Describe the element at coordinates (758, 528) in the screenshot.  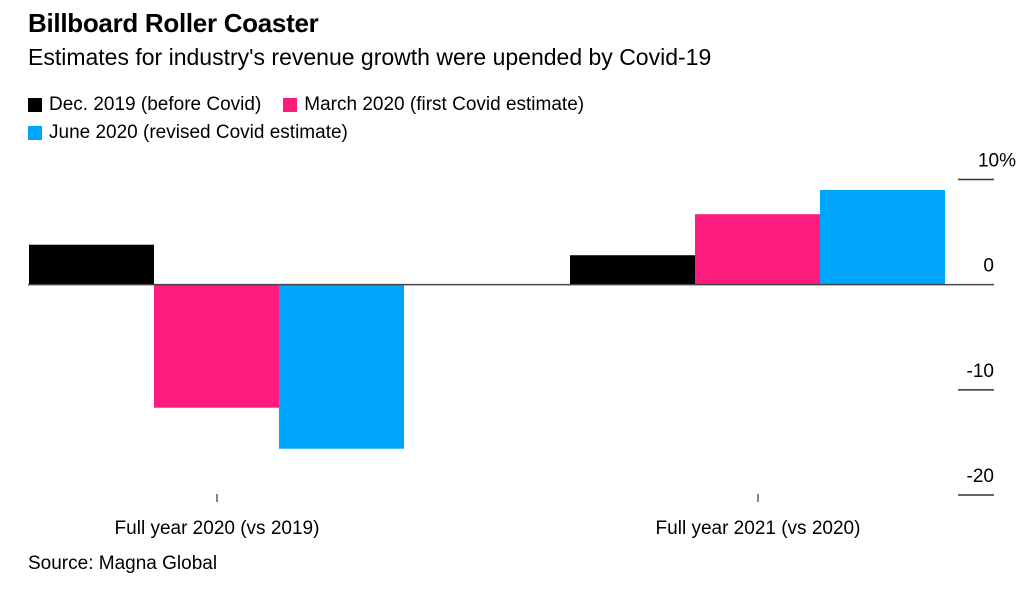
I see `x-tick-label-full-year-2021-vs-2020: Full year 2021 (vs 2020)` at that location.